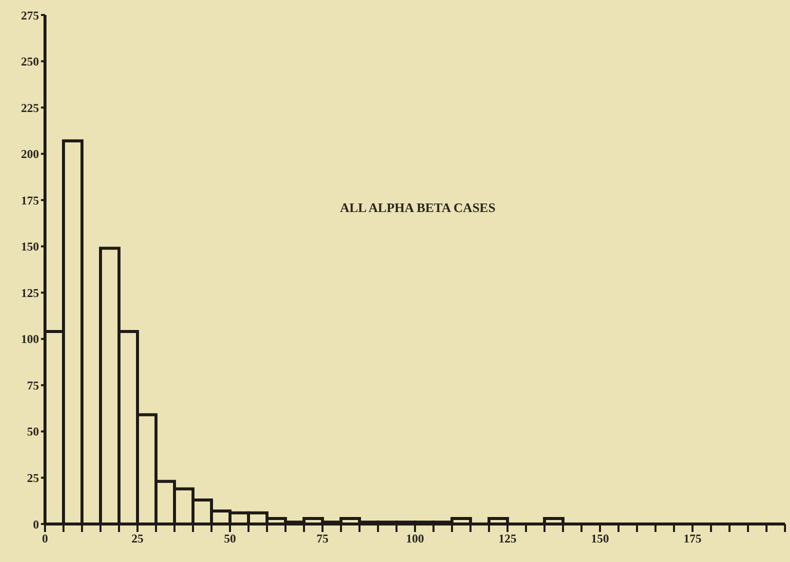  What do you see at coordinates (30, 200) in the screenshot?
I see `y-tick-label: 175` at bounding box center [30, 200].